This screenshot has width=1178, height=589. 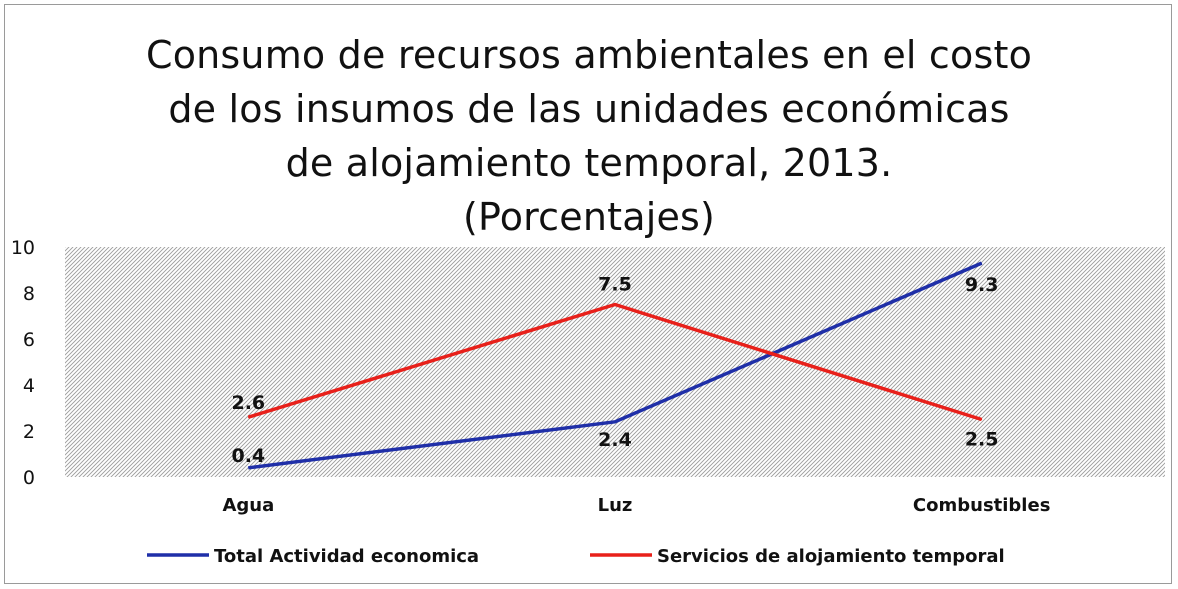 What do you see at coordinates (982, 285) in the screenshot?
I see `data-label: 9.3` at bounding box center [982, 285].